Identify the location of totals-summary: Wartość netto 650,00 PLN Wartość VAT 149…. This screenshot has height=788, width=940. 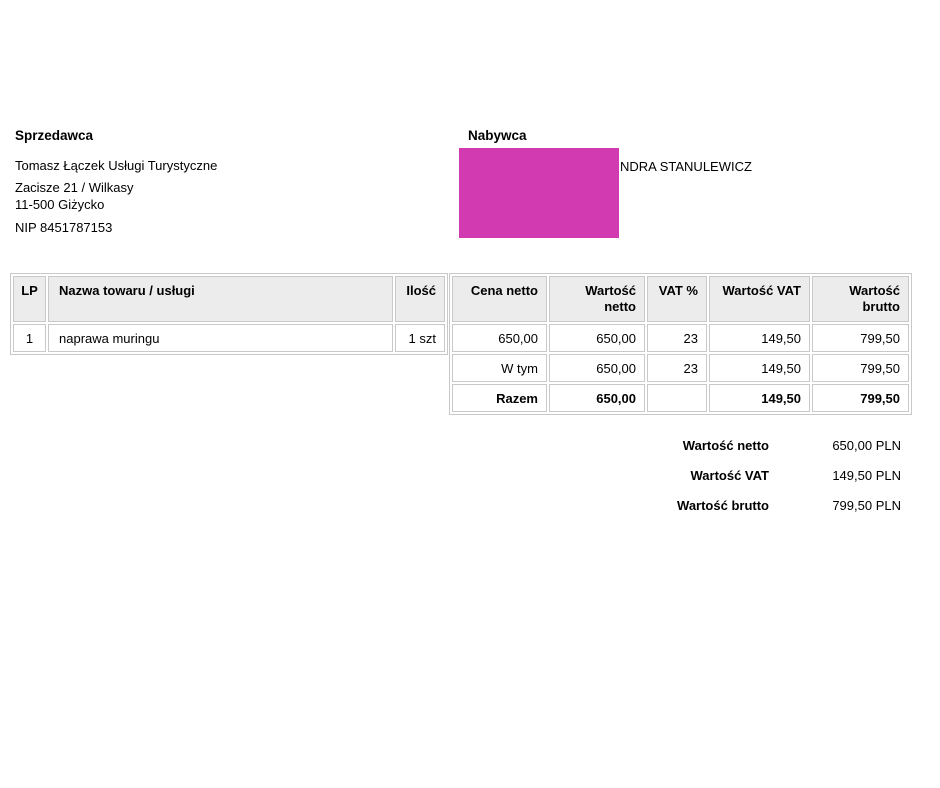
(789, 475).